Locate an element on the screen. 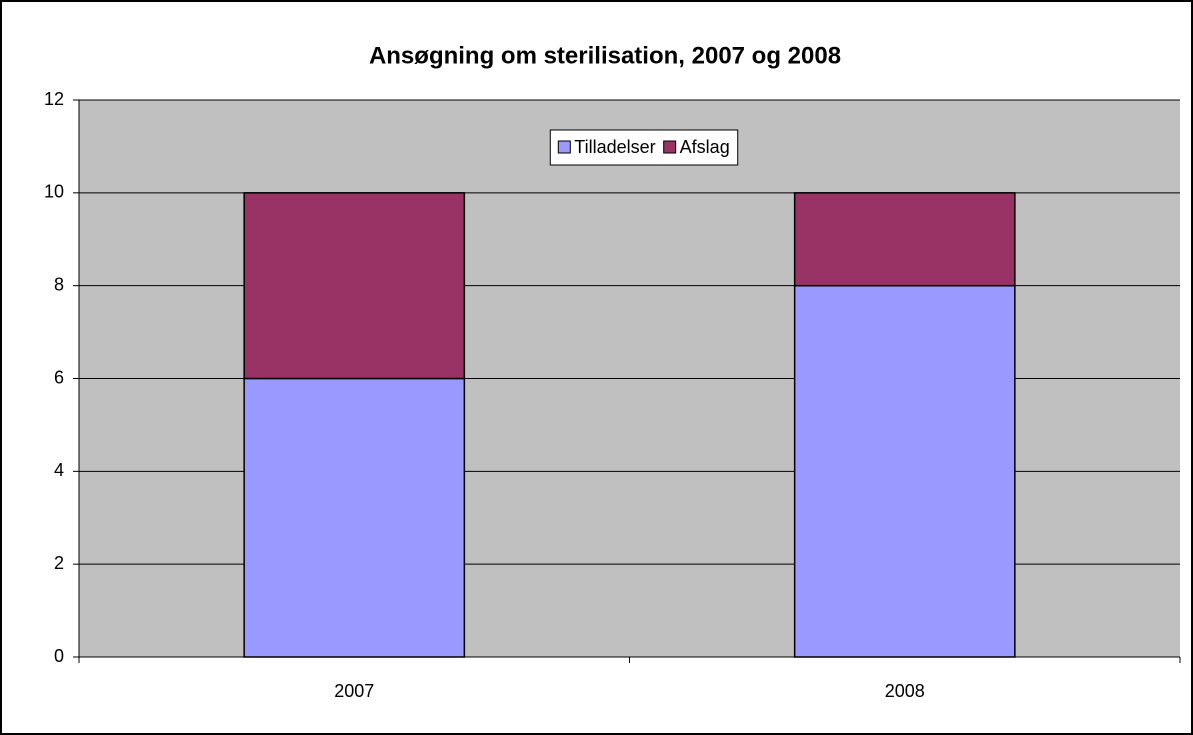 This screenshot has width=1193, height=735. legend-label: Afslag is located at coordinates (705, 147).